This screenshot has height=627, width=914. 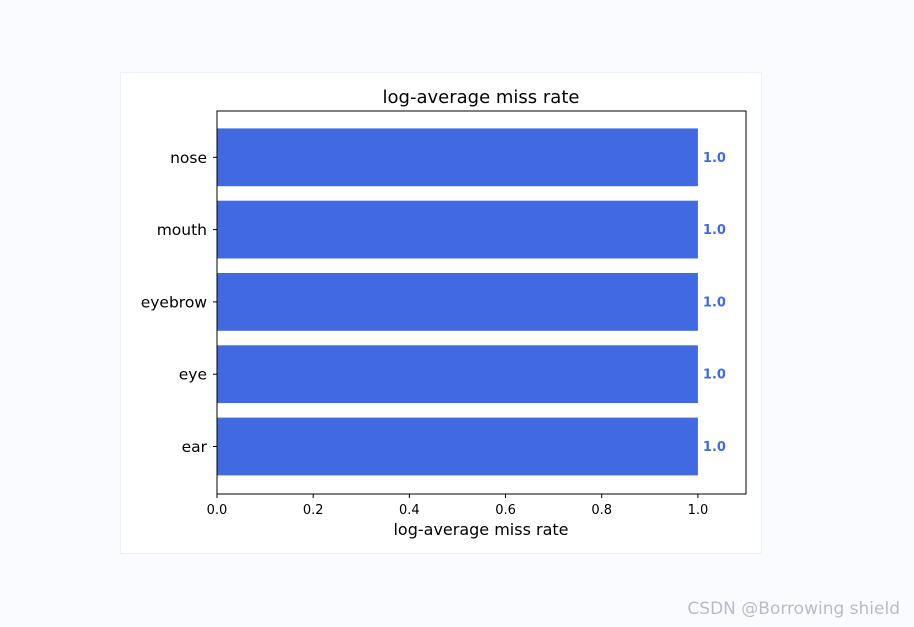 I want to click on bar-nose, so click(x=457, y=157).